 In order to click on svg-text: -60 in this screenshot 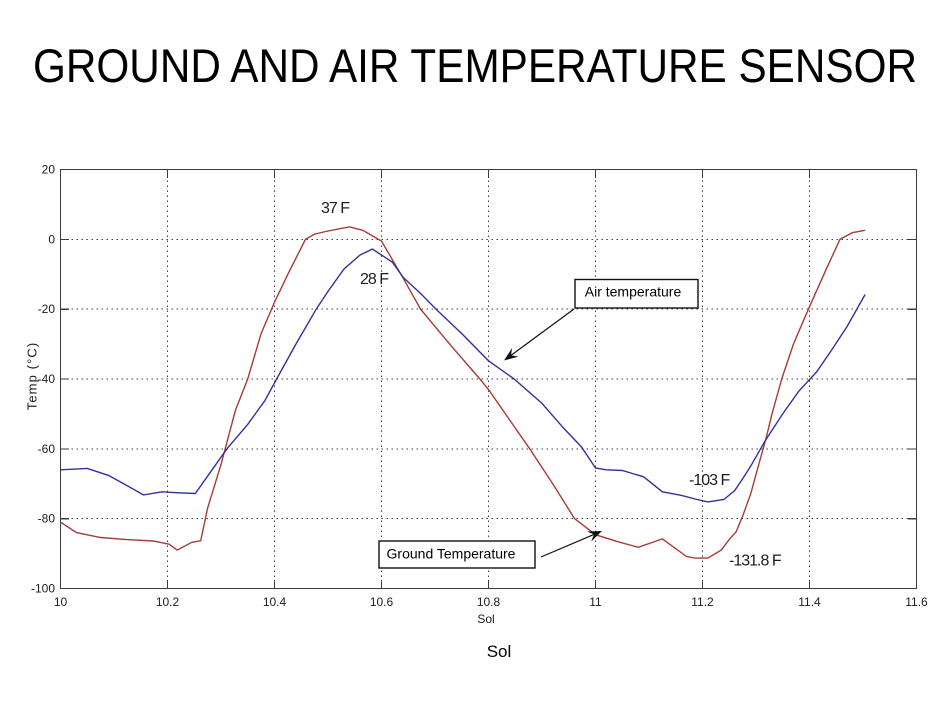, I will do `click(47, 449)`.